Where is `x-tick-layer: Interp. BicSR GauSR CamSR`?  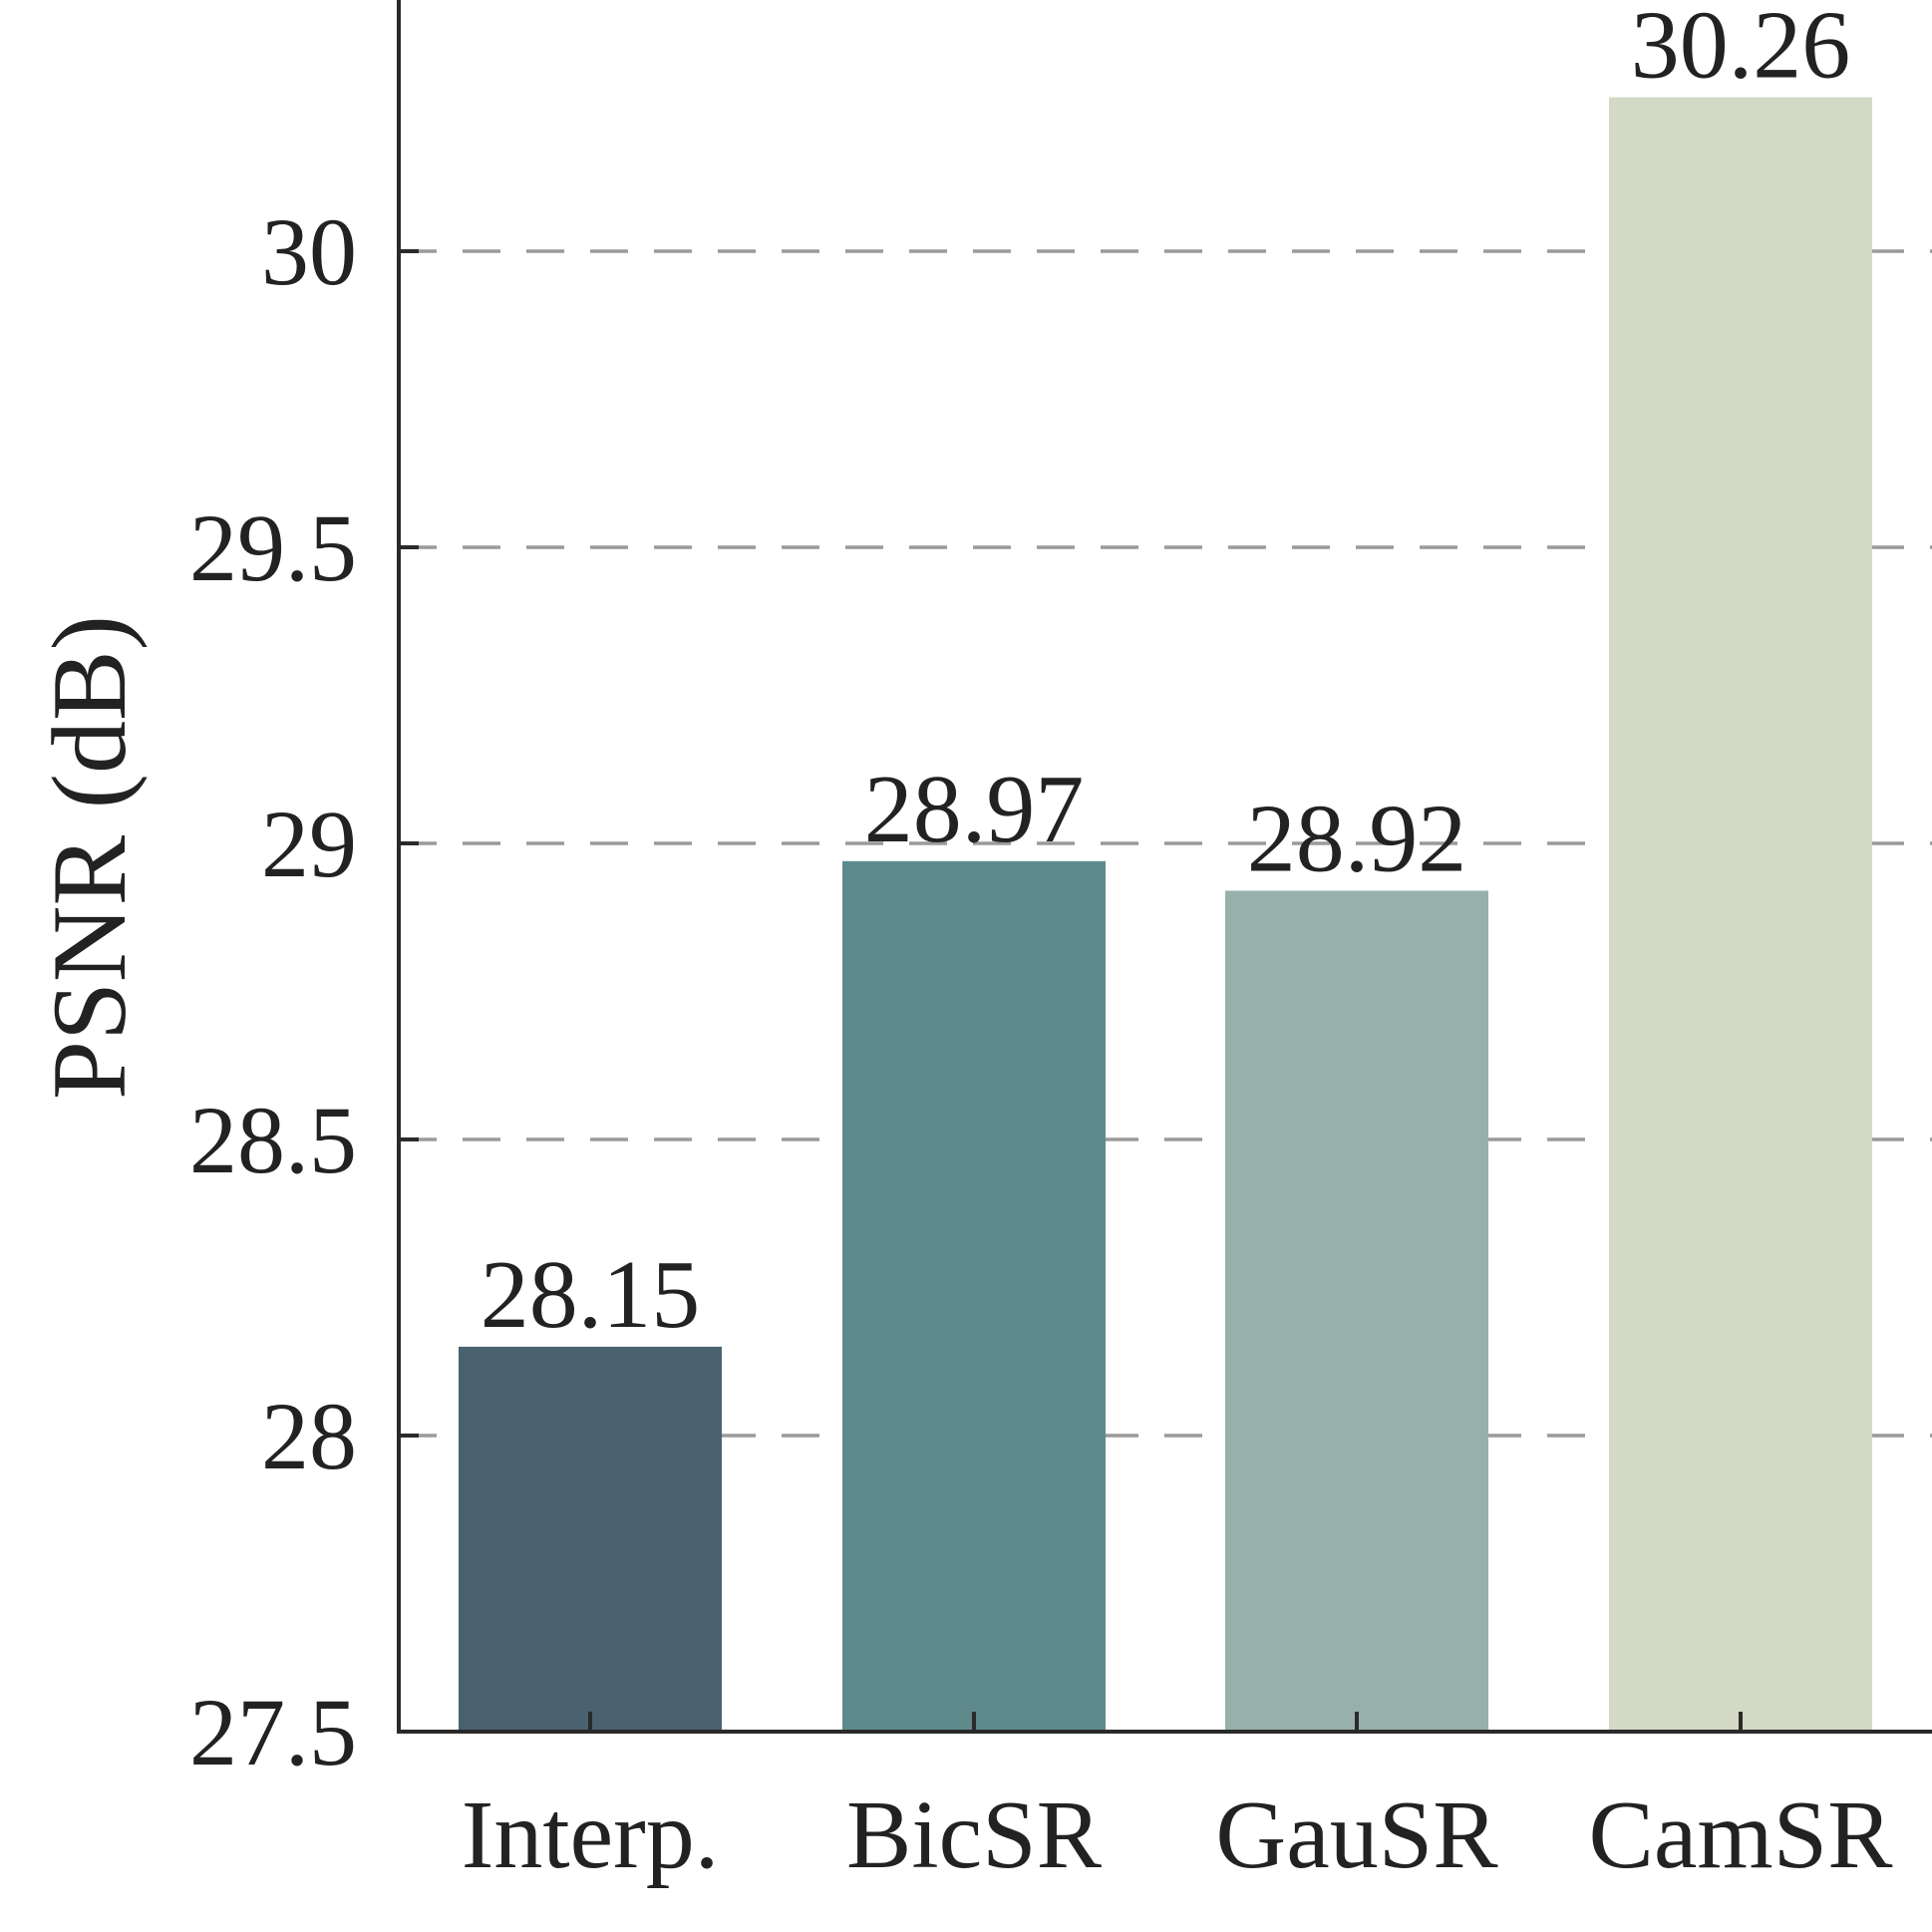
x-tick-layer: Interp. BicSR GauSR CamSR is located at coordinates (1177, 1800).